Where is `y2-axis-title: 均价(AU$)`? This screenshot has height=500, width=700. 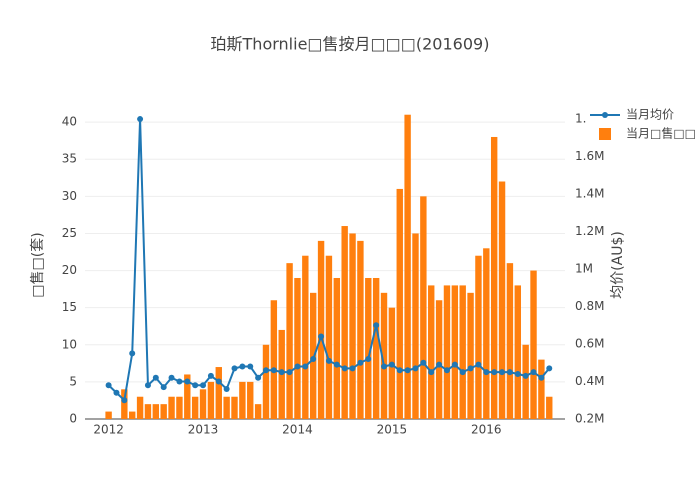 y2-axis-title: 均价(AU$) is located at coordinates (618, 265).